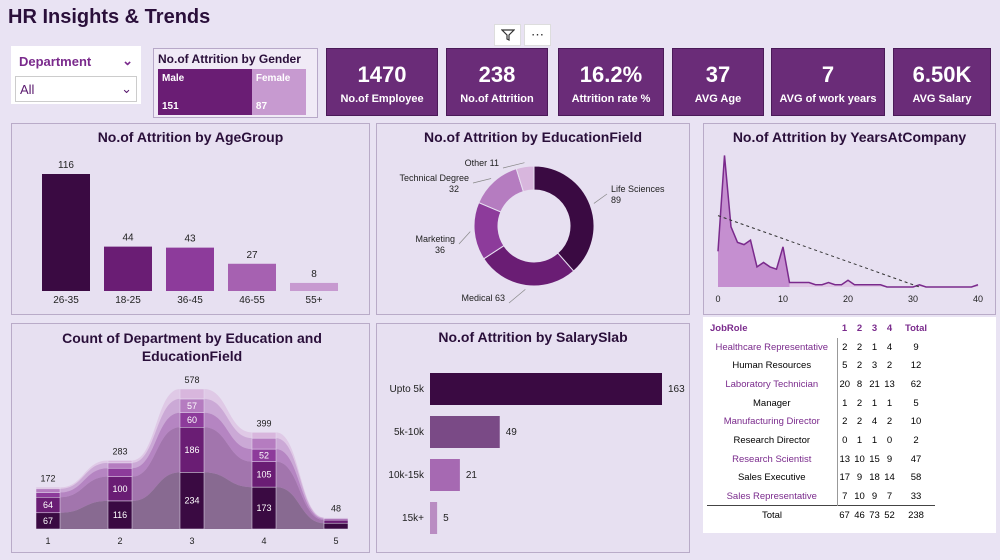 This screenshot has width=1000, height=560. I want to click on kpi-card-attrition: 238 No.of Attrition, so click(497, 82).